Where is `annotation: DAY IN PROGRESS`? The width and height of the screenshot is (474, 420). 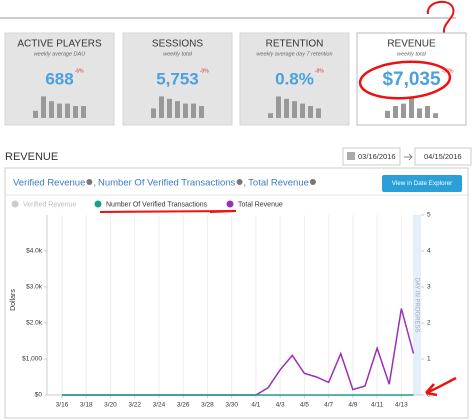
annotation: DAY IN PROGRESS is located at coordinates (416, 304).